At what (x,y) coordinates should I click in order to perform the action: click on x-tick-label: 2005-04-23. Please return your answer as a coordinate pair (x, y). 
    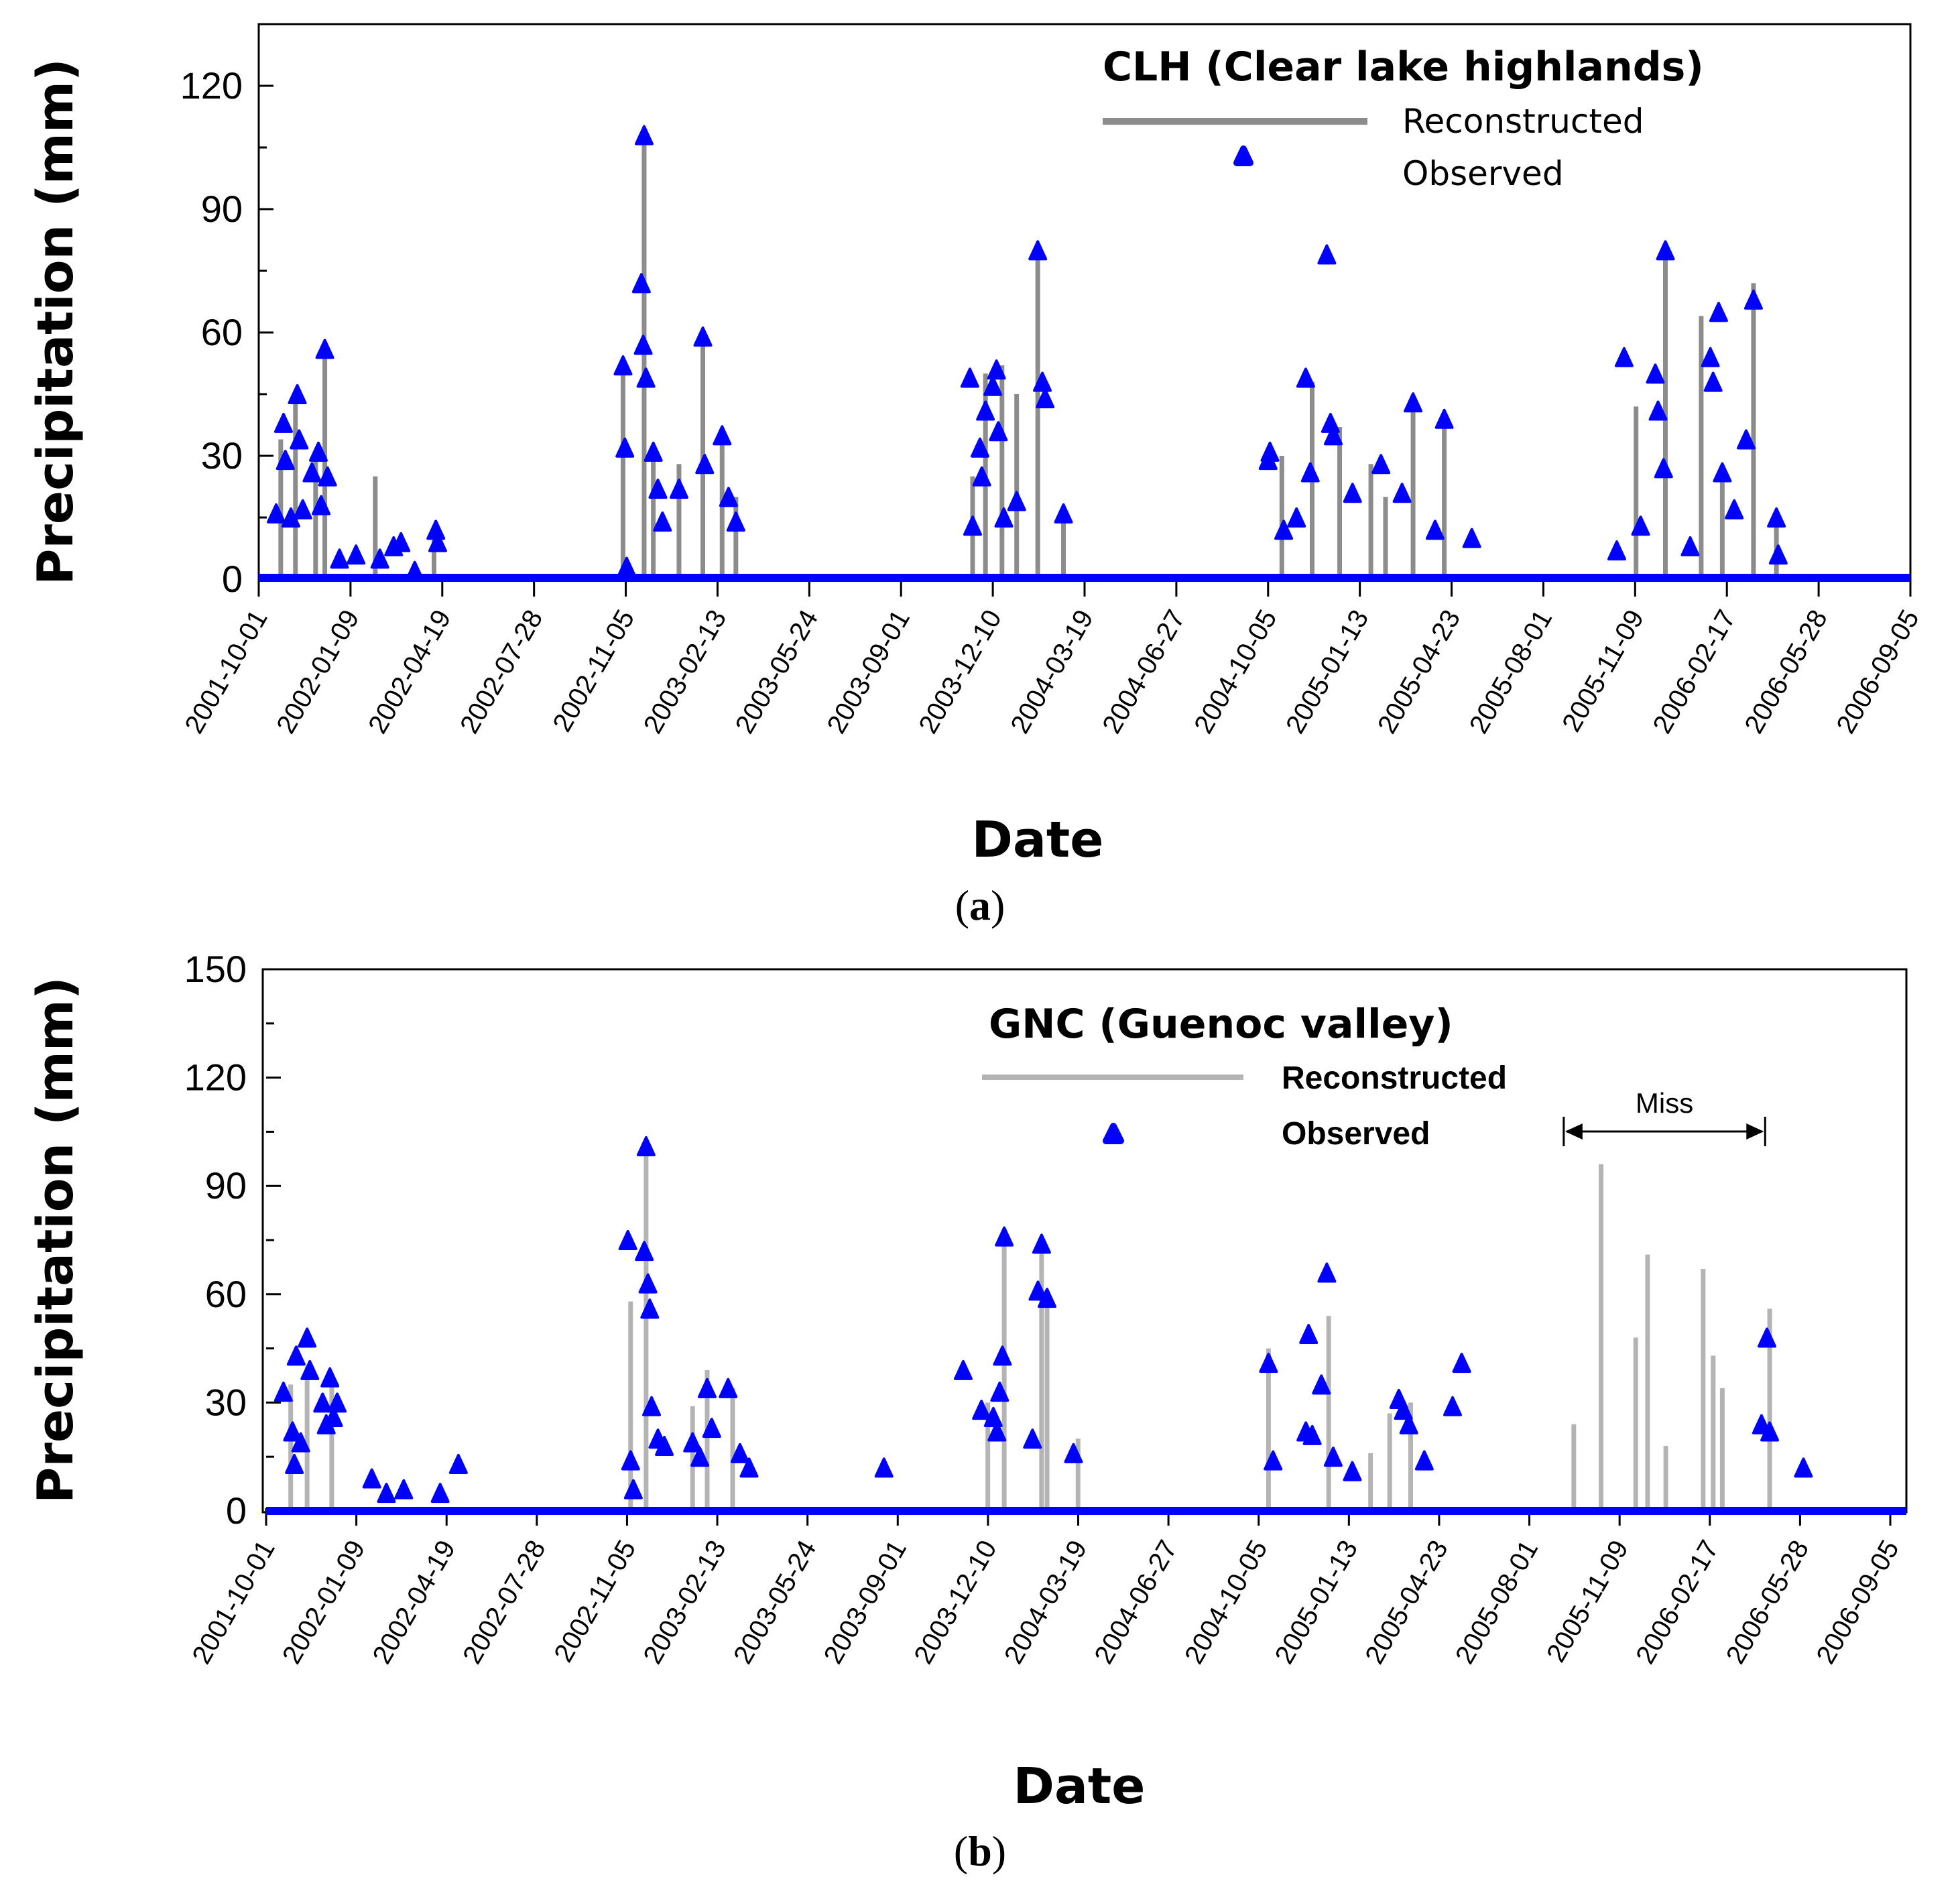
    Looking at the image, I should click on (1419, 672).